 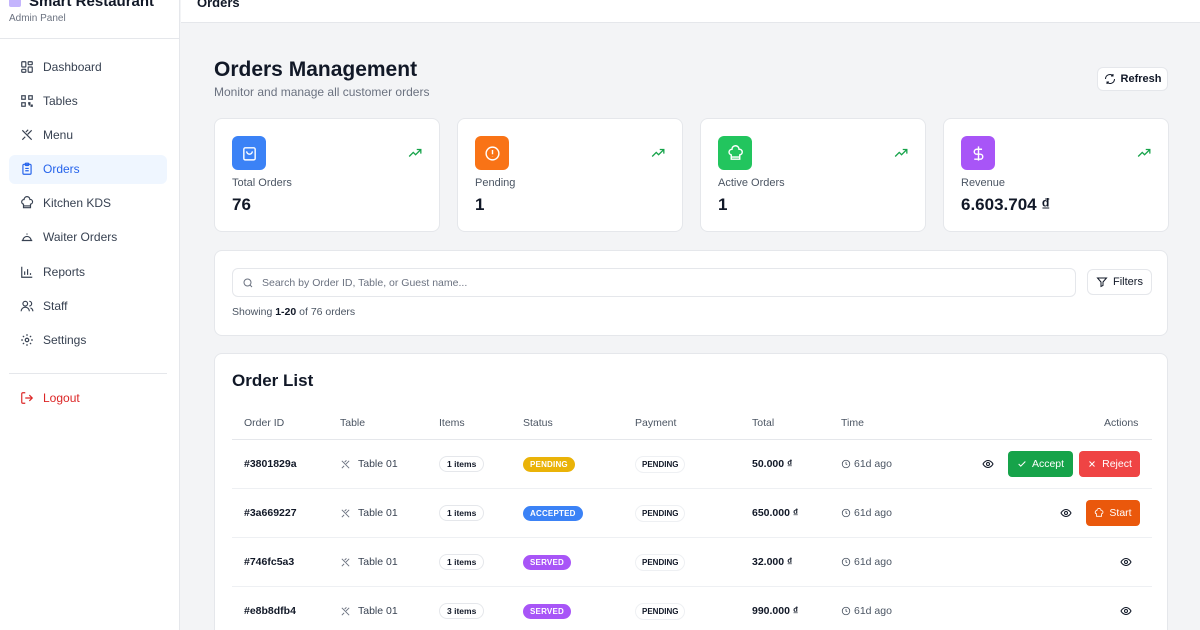 What do you see at coordinates (316, 69) in the screenshot?
I see `page-title: Orders Management` at bounding box center [316, 69].